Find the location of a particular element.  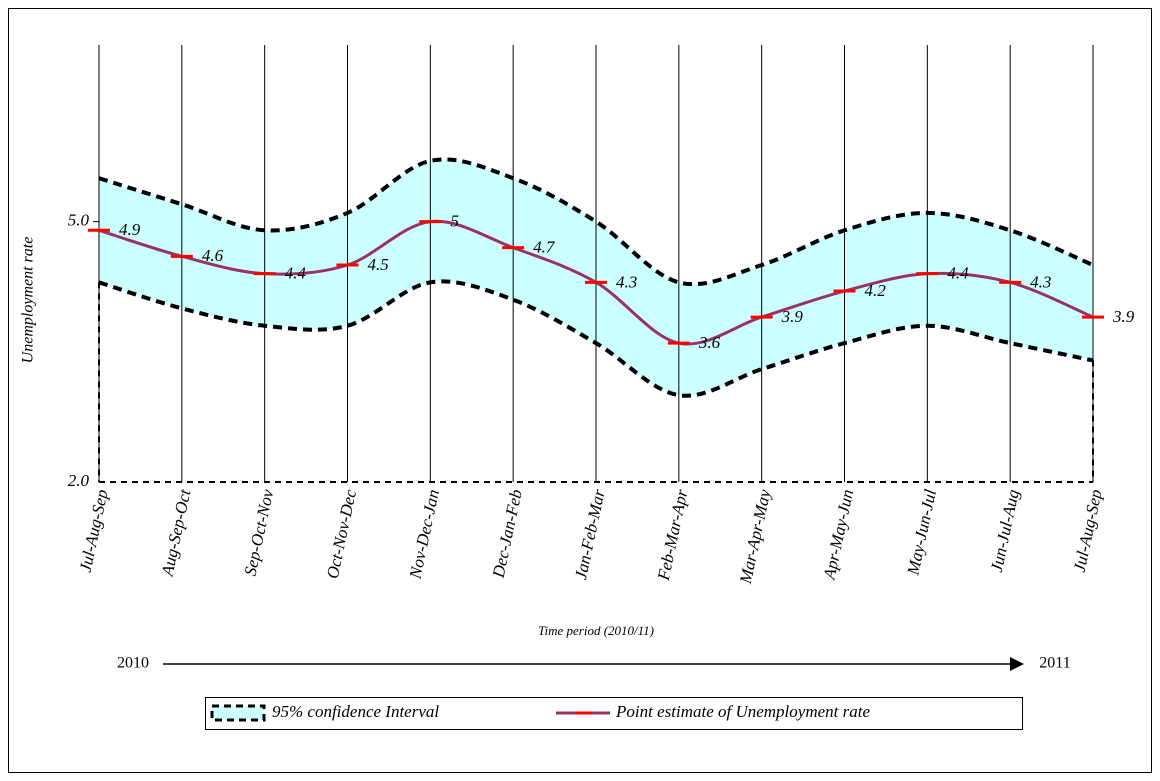

y-tick-label: 2.0 is located at coordinates (79, 480).